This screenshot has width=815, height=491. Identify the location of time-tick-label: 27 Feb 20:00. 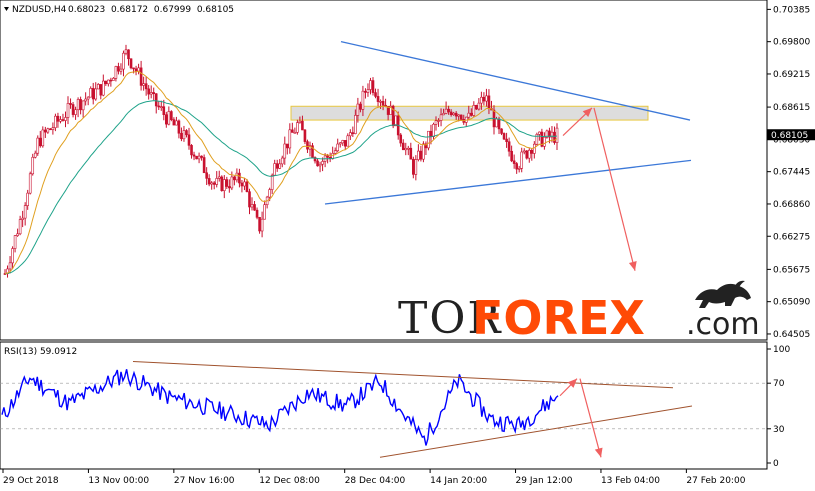
(715, 481).